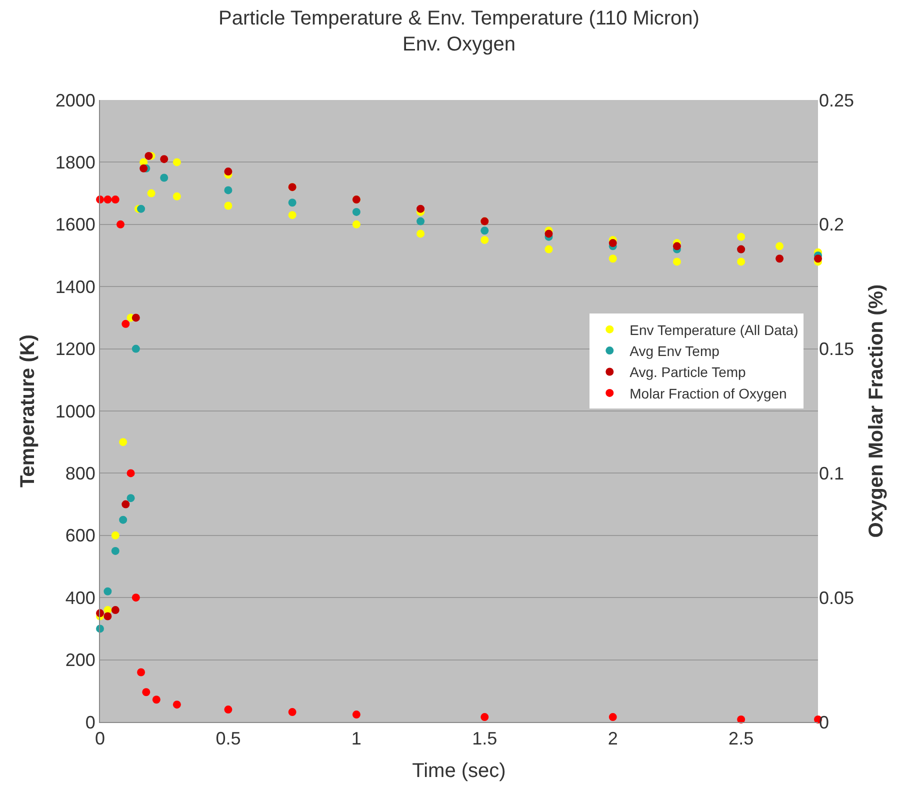 This screenshot has height=812, width=918. I want to click on y2-axis-title: Oxygen Molar Fraction (%), so click(877, 411).